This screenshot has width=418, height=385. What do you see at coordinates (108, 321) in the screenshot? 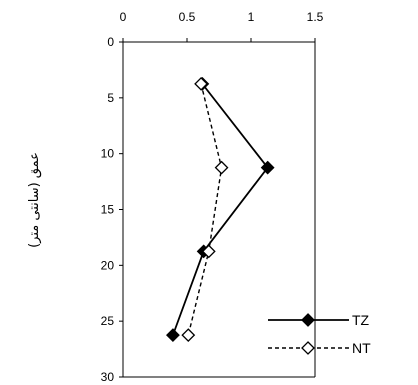
I see `y-tick-label: 25` at bounding box center [108, 321].